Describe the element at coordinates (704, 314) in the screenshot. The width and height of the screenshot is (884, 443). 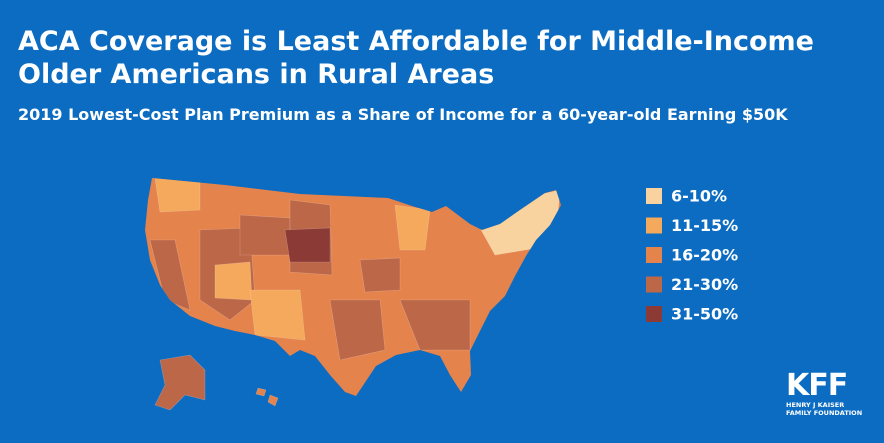
I see `legend-label: 31-50%` at that location.